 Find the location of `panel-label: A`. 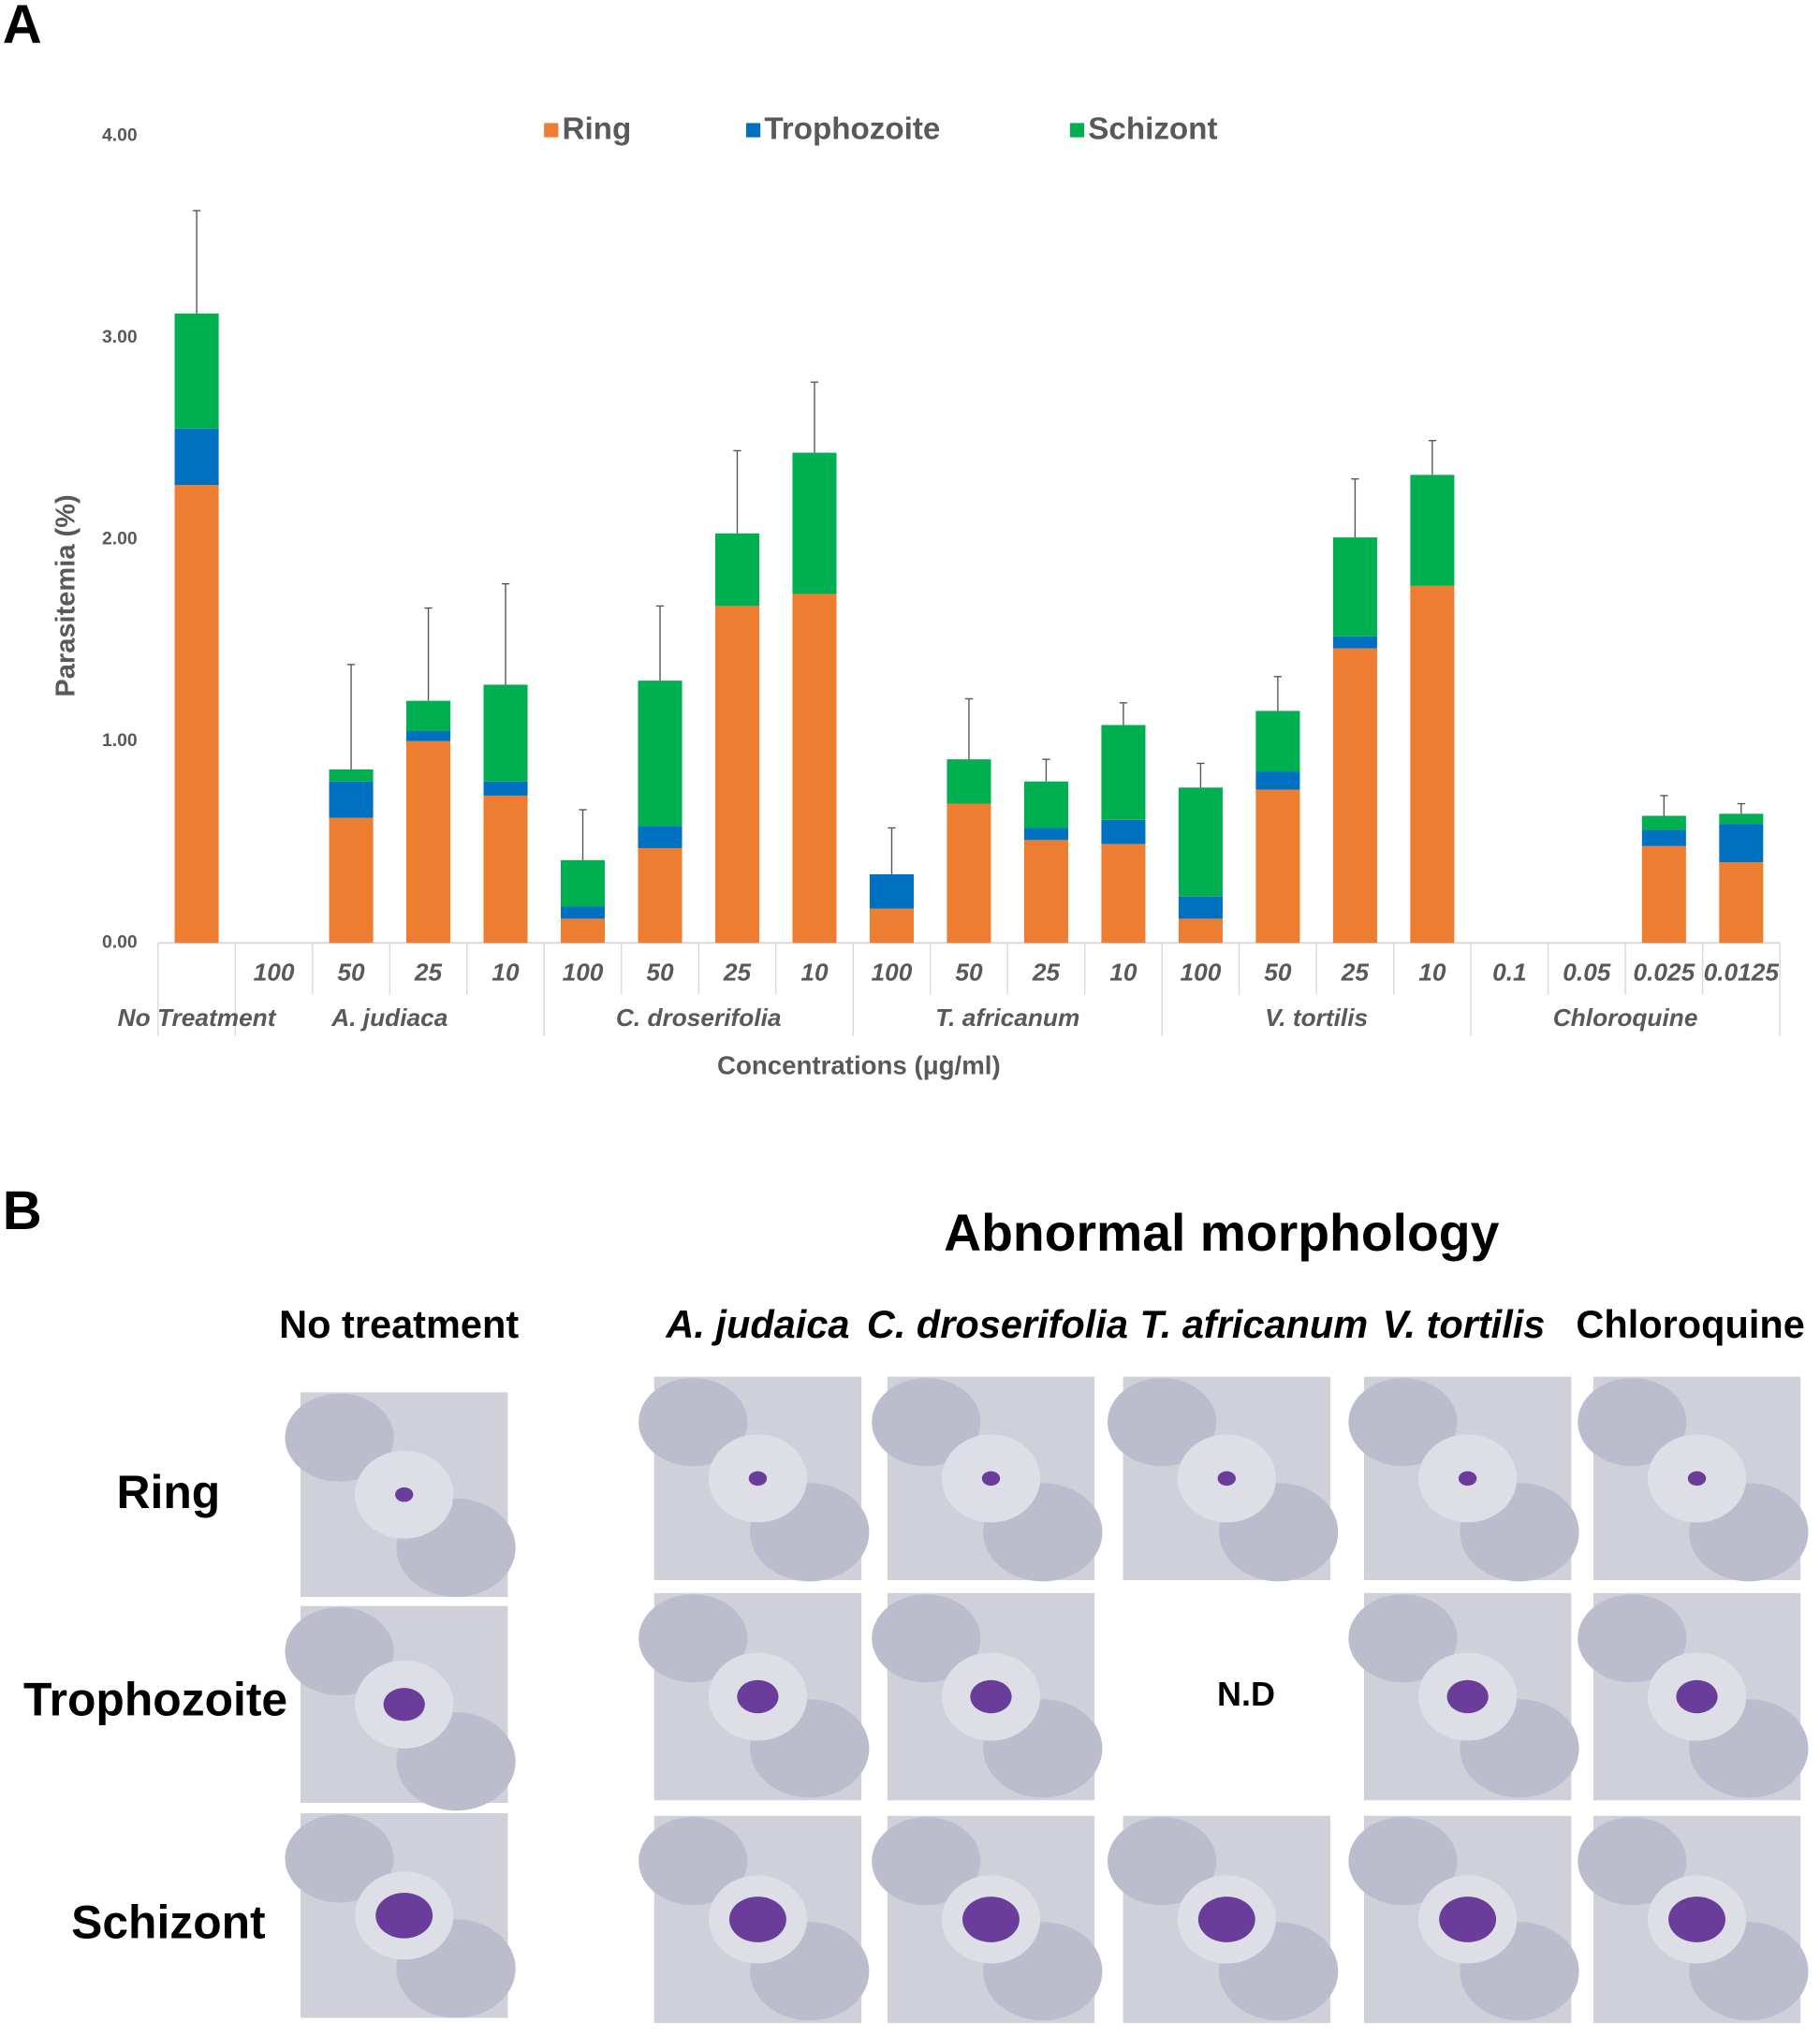

panel-label: A is located at coordinates (22, 28).